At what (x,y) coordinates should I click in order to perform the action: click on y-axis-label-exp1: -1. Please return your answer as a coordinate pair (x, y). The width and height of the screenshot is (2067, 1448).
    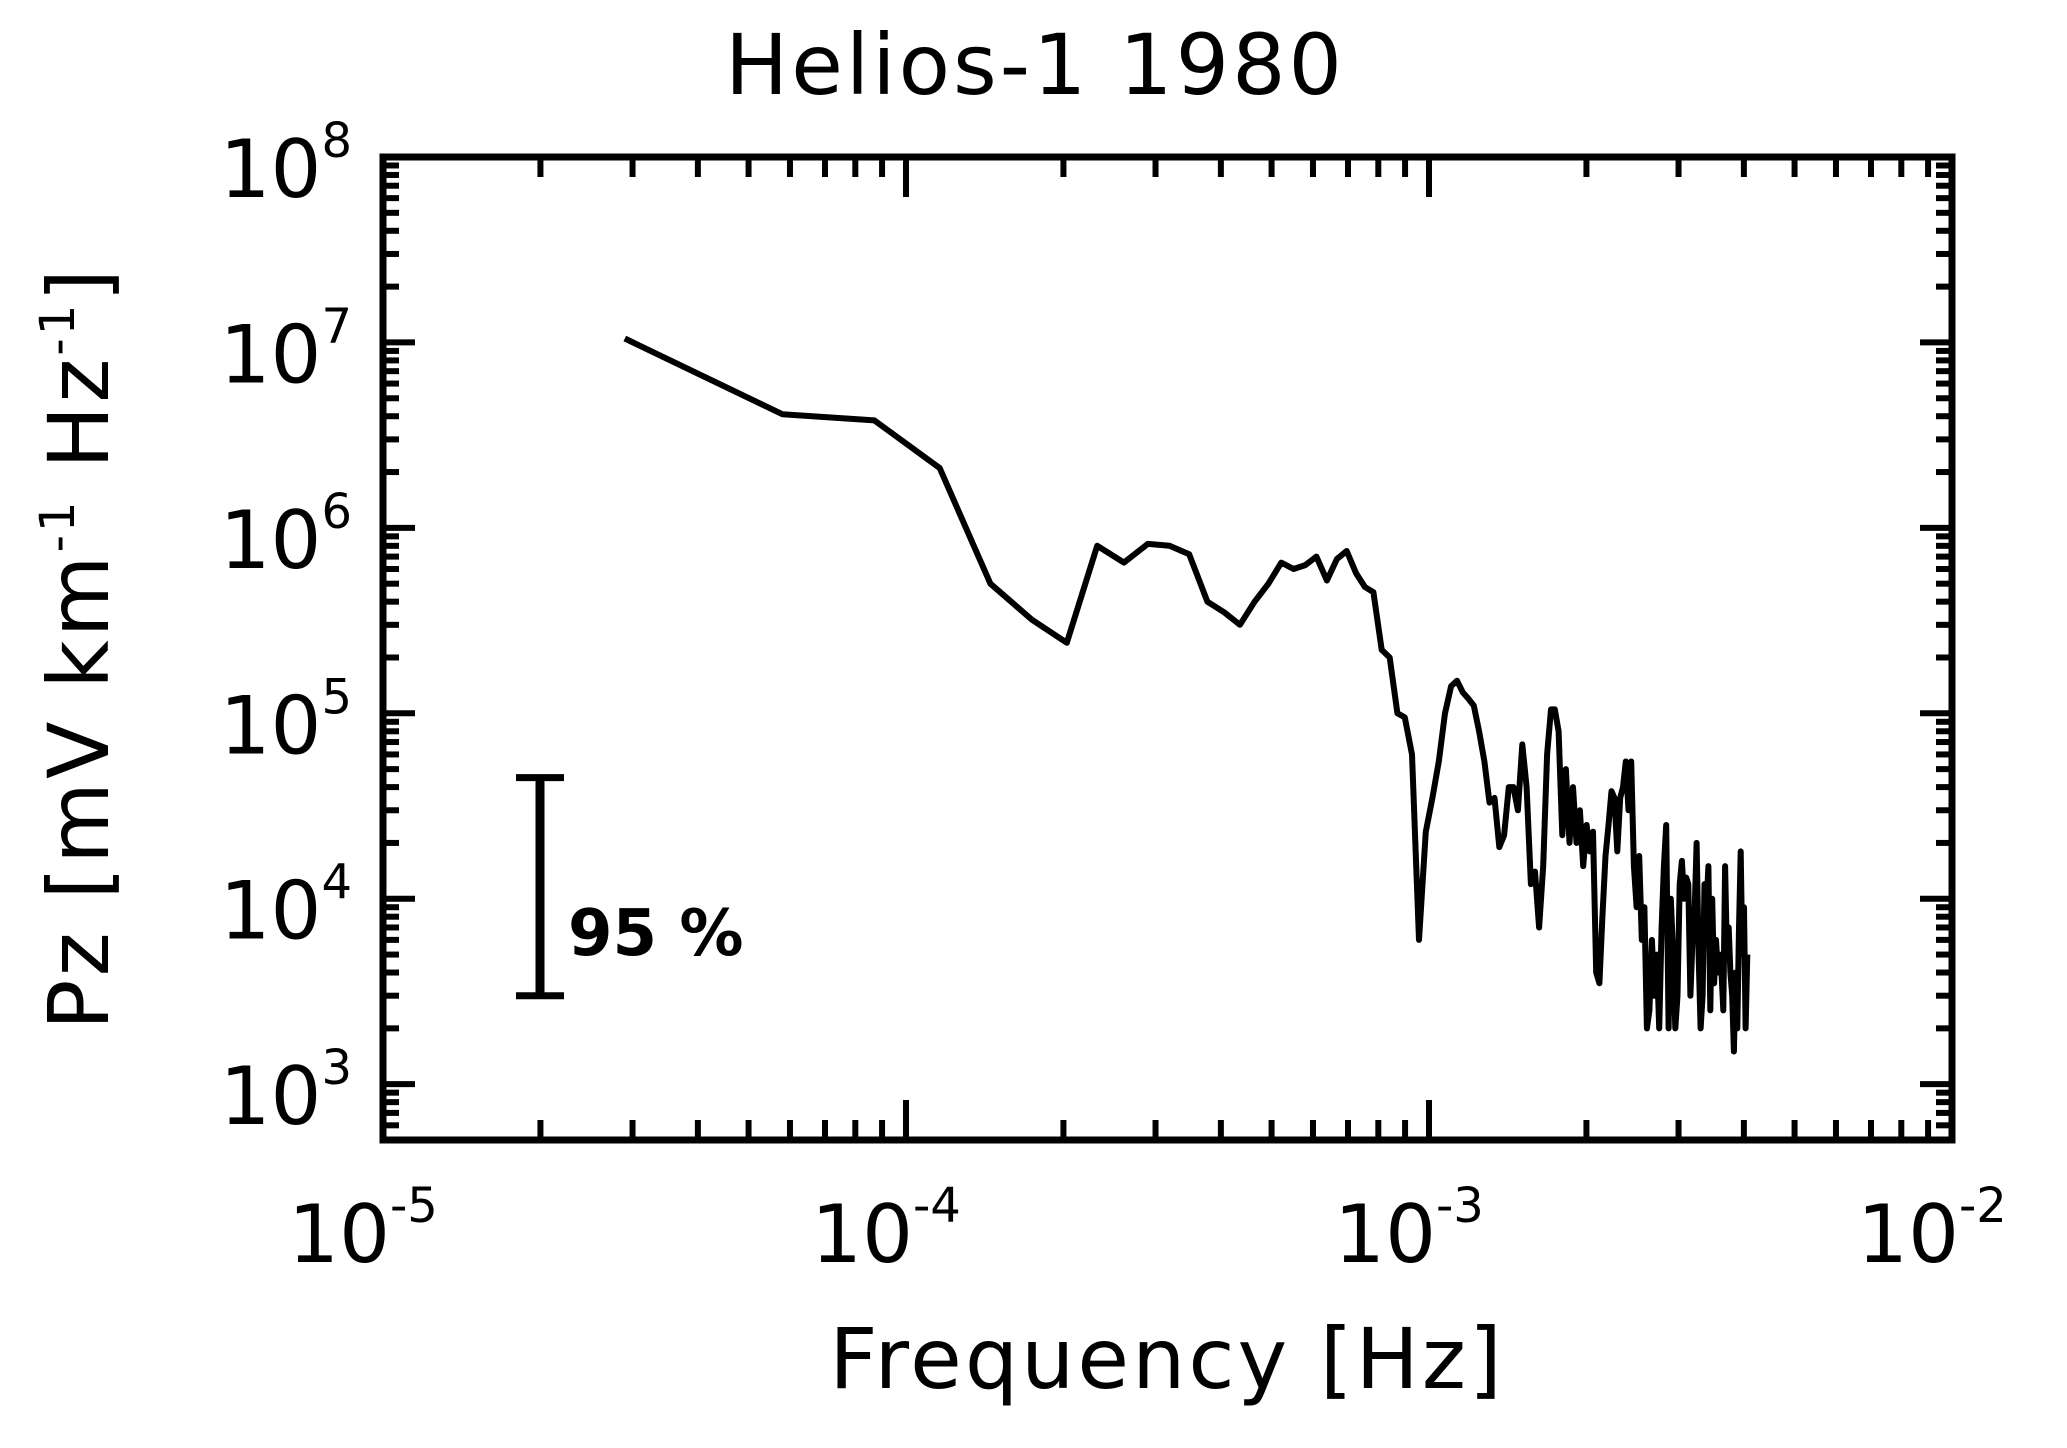
    Looking at the image, I should click on (58, 526).